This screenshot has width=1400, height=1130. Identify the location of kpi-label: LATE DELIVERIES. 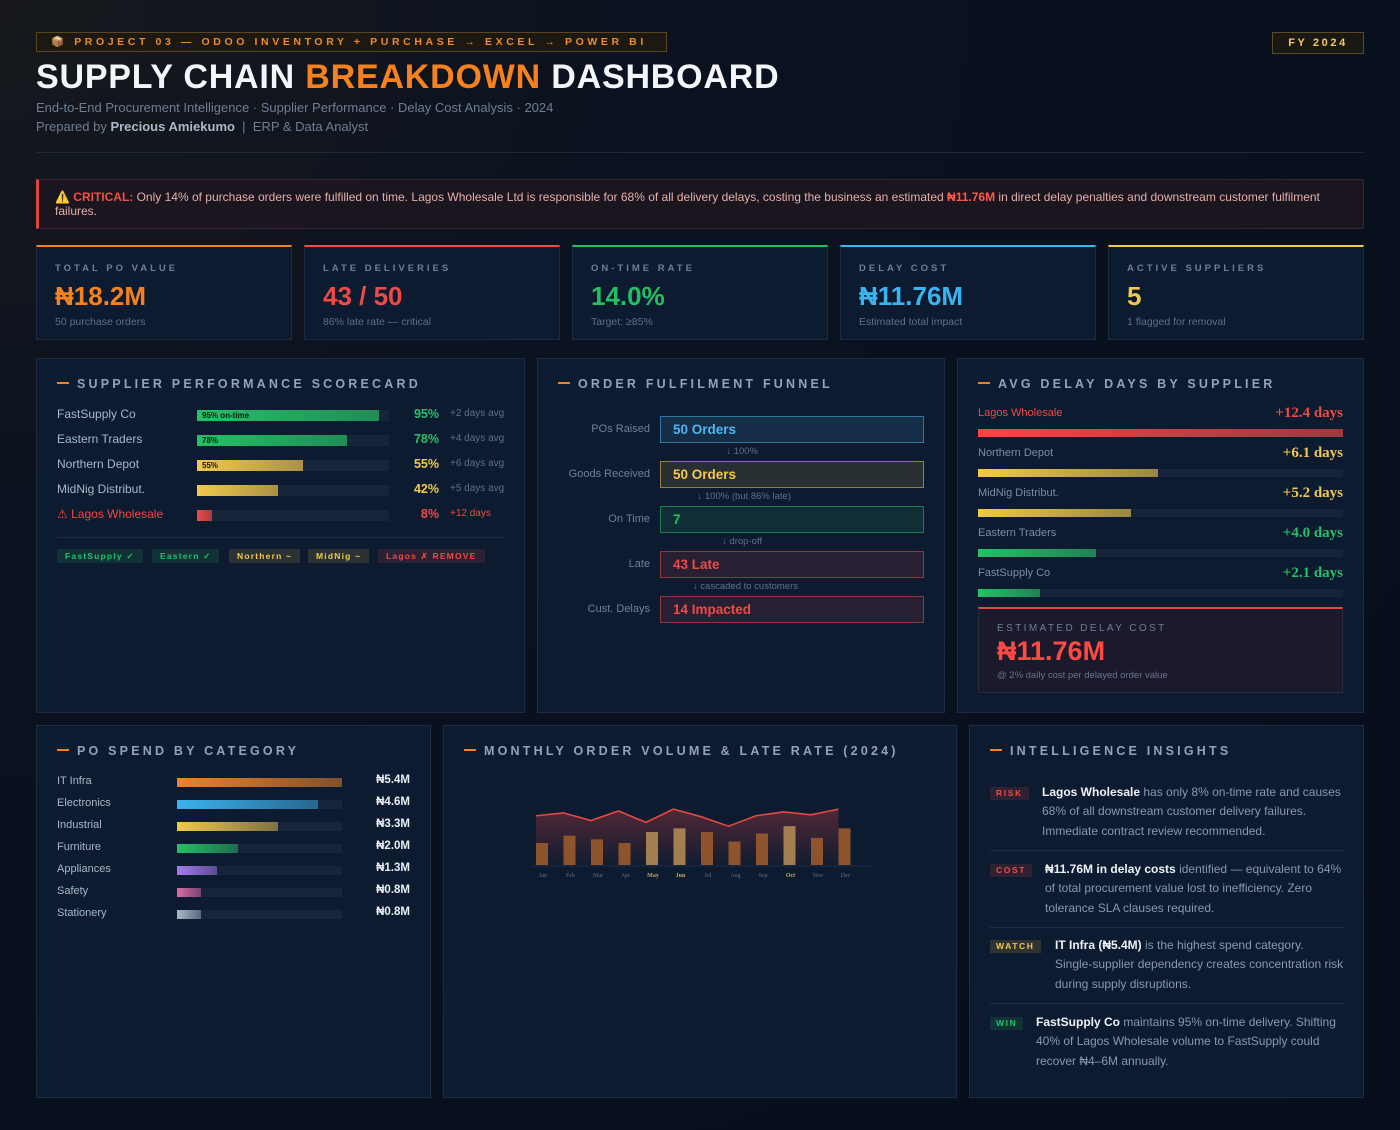
(387, 268).